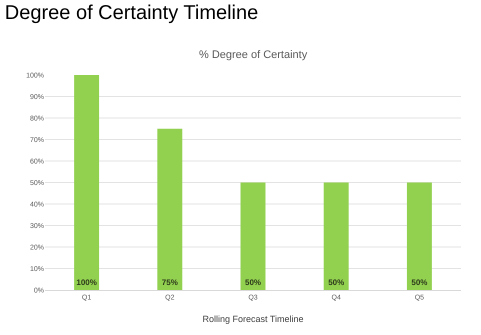  Describe the element at coordinates (253, 319) in the screenshot. I see `x-axis-title: Rolling Forecast Timeline` at that location.